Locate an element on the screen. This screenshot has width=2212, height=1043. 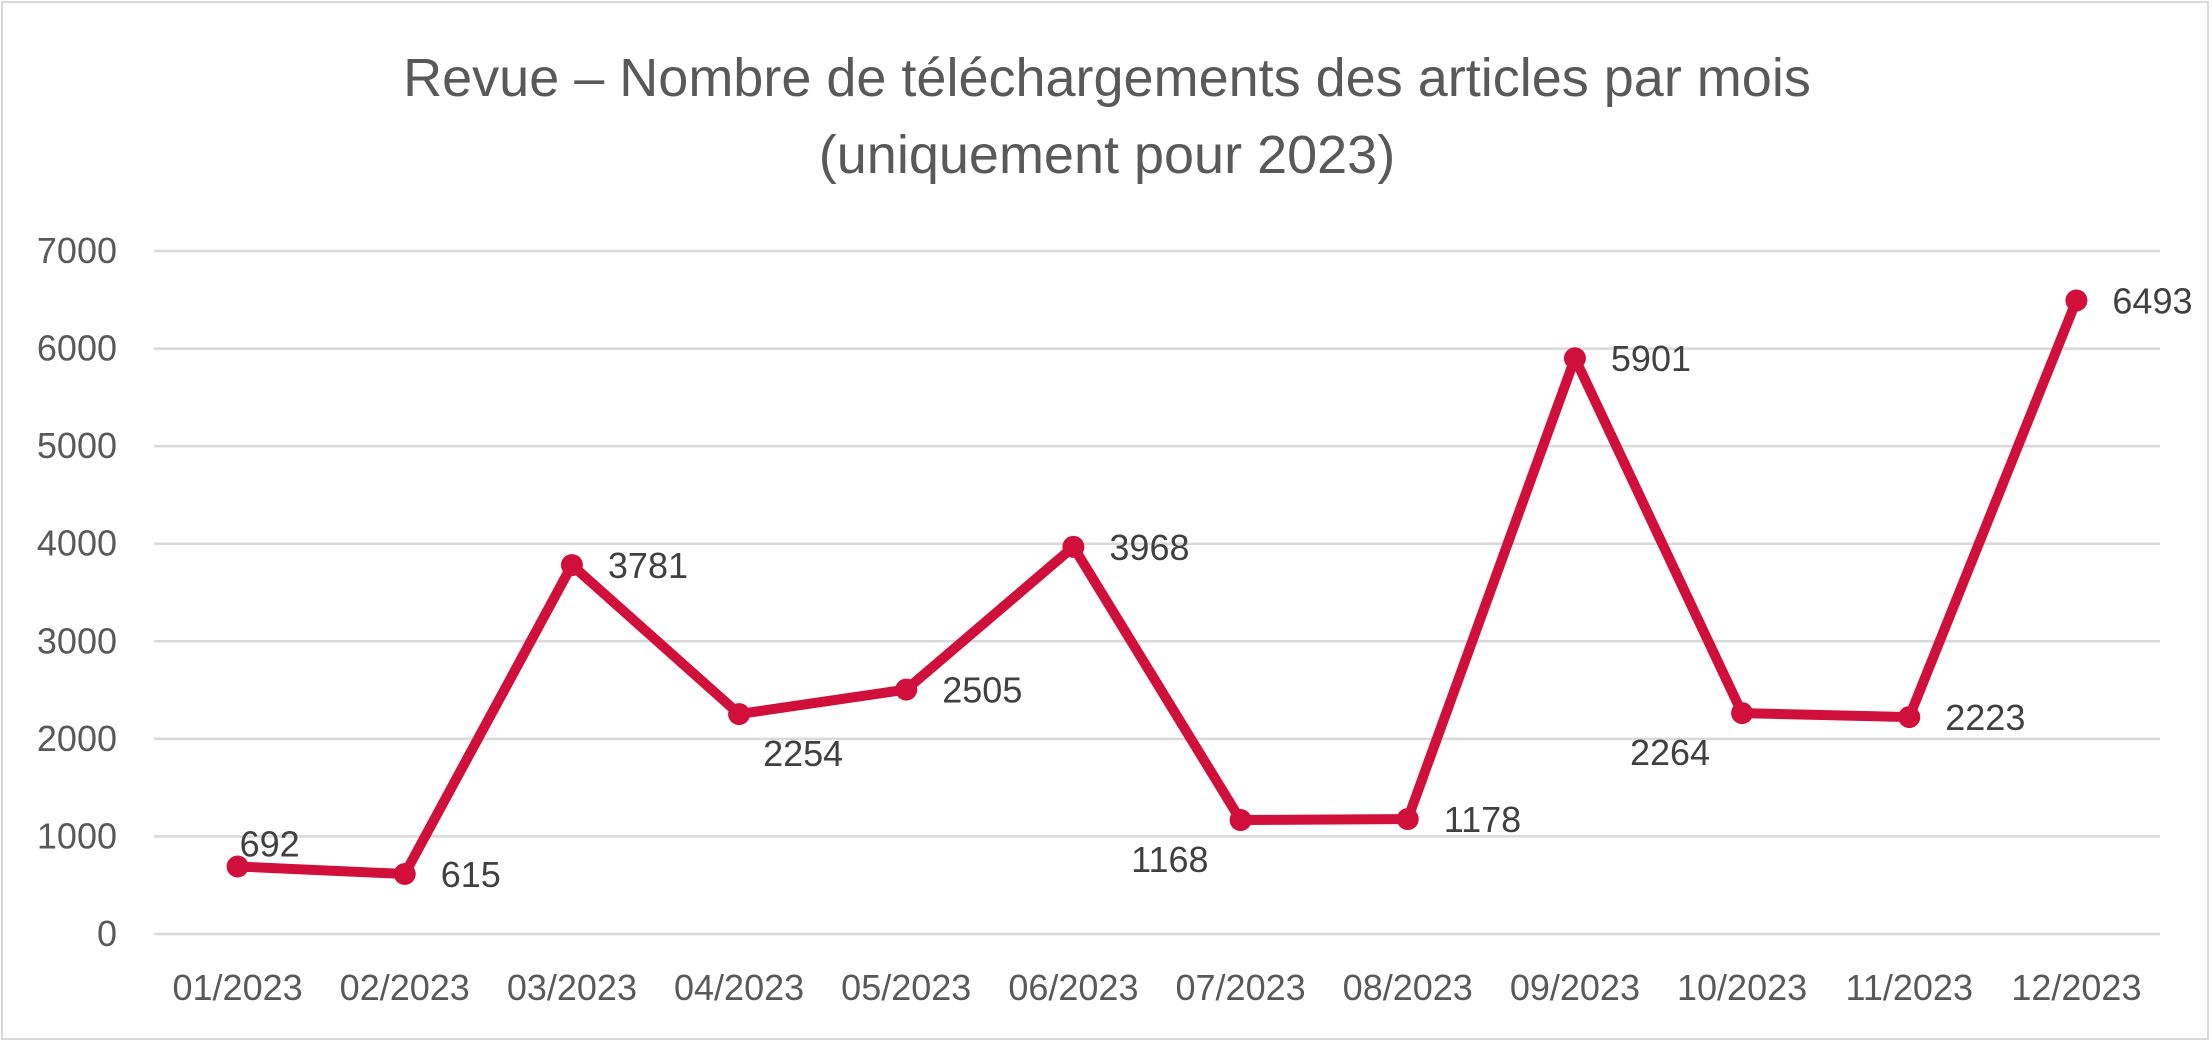
data-label: 2264 is located at coordinates (1670, 752).